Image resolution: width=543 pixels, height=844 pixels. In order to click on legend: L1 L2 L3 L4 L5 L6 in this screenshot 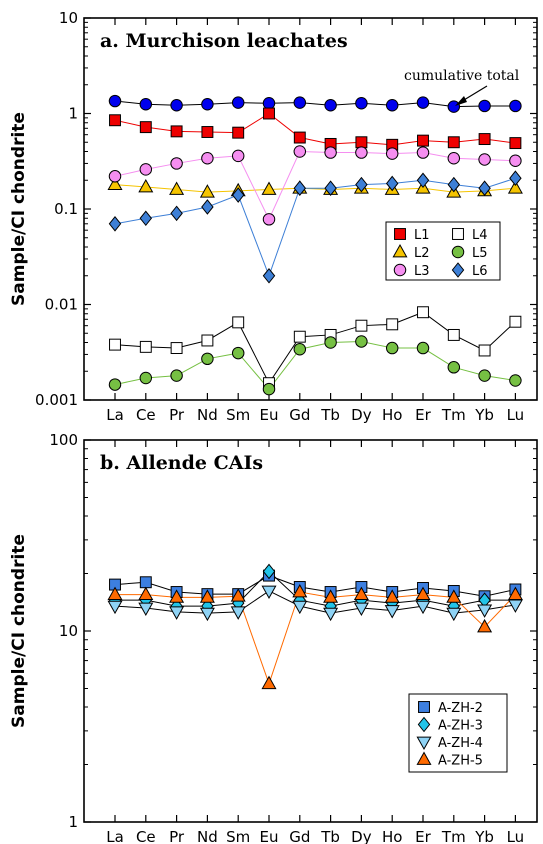, I will do `click(443, 251)`.